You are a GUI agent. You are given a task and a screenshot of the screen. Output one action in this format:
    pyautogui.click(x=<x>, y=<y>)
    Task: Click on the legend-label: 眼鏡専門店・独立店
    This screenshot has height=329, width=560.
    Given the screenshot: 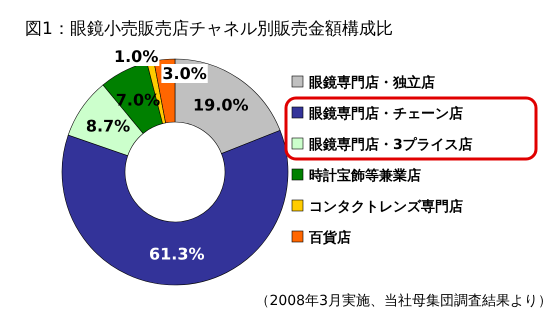 What is the action you would take?
    pyautogui.click(x=372, y=82)
    